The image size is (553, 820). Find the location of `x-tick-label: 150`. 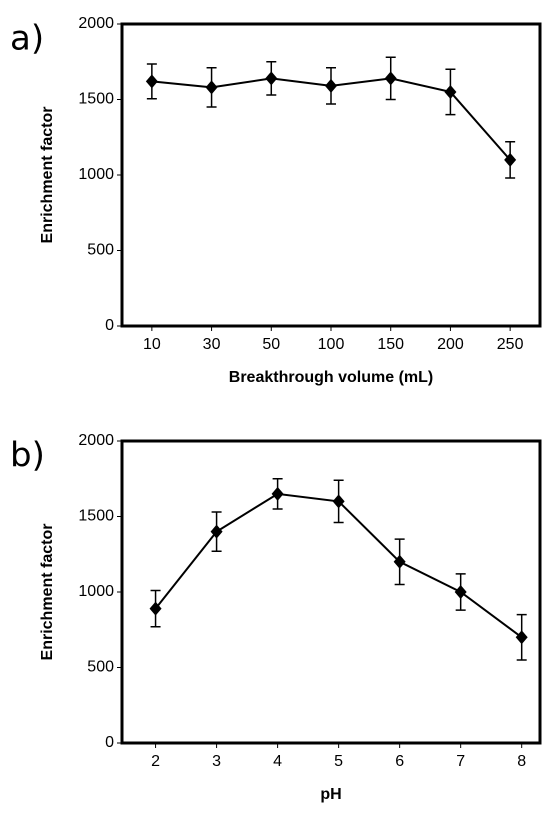

x-tick-label: 150 is located at coordinates (390, 344).